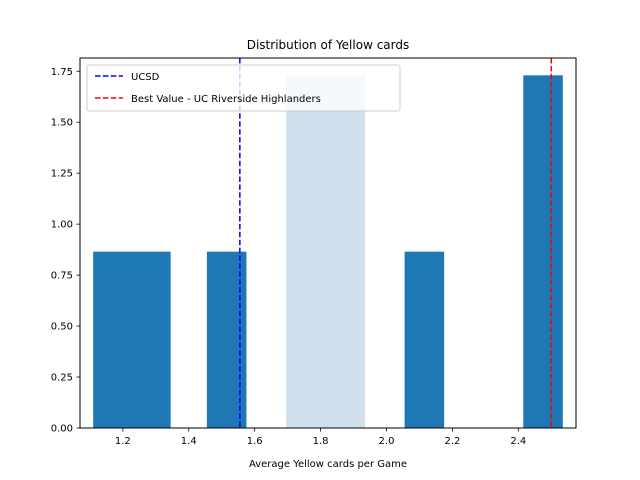  What do you see at coordinates (62, 378) in the screenshot?
I see `y-tick-label: 0.25` at bounding box center [62, 378].